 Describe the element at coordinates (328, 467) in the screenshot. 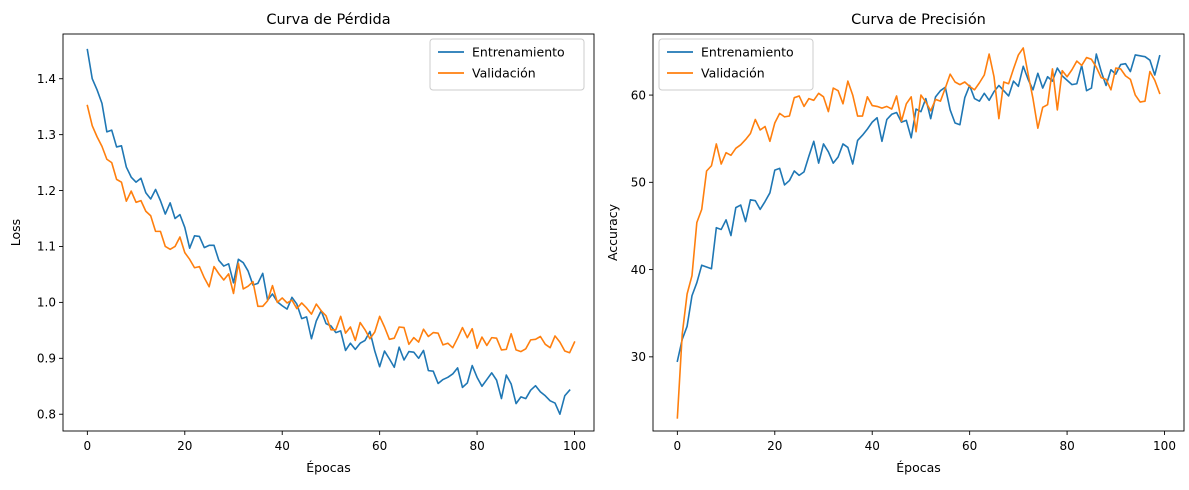

I see `loss-x-axis-label: Épocas` at that location.